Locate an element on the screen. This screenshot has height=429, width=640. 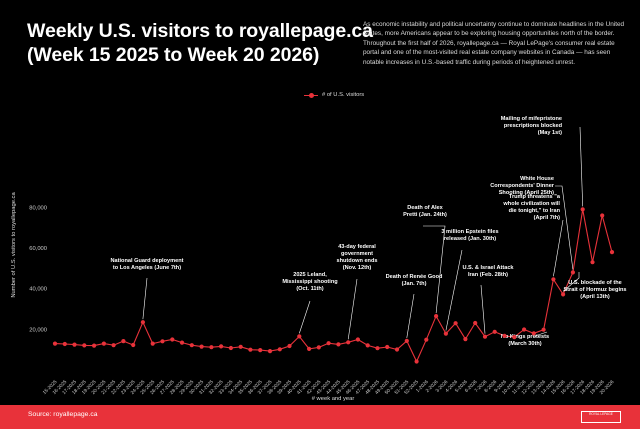
y-tick-label: 80,000 is located at coordinates (38, 208).